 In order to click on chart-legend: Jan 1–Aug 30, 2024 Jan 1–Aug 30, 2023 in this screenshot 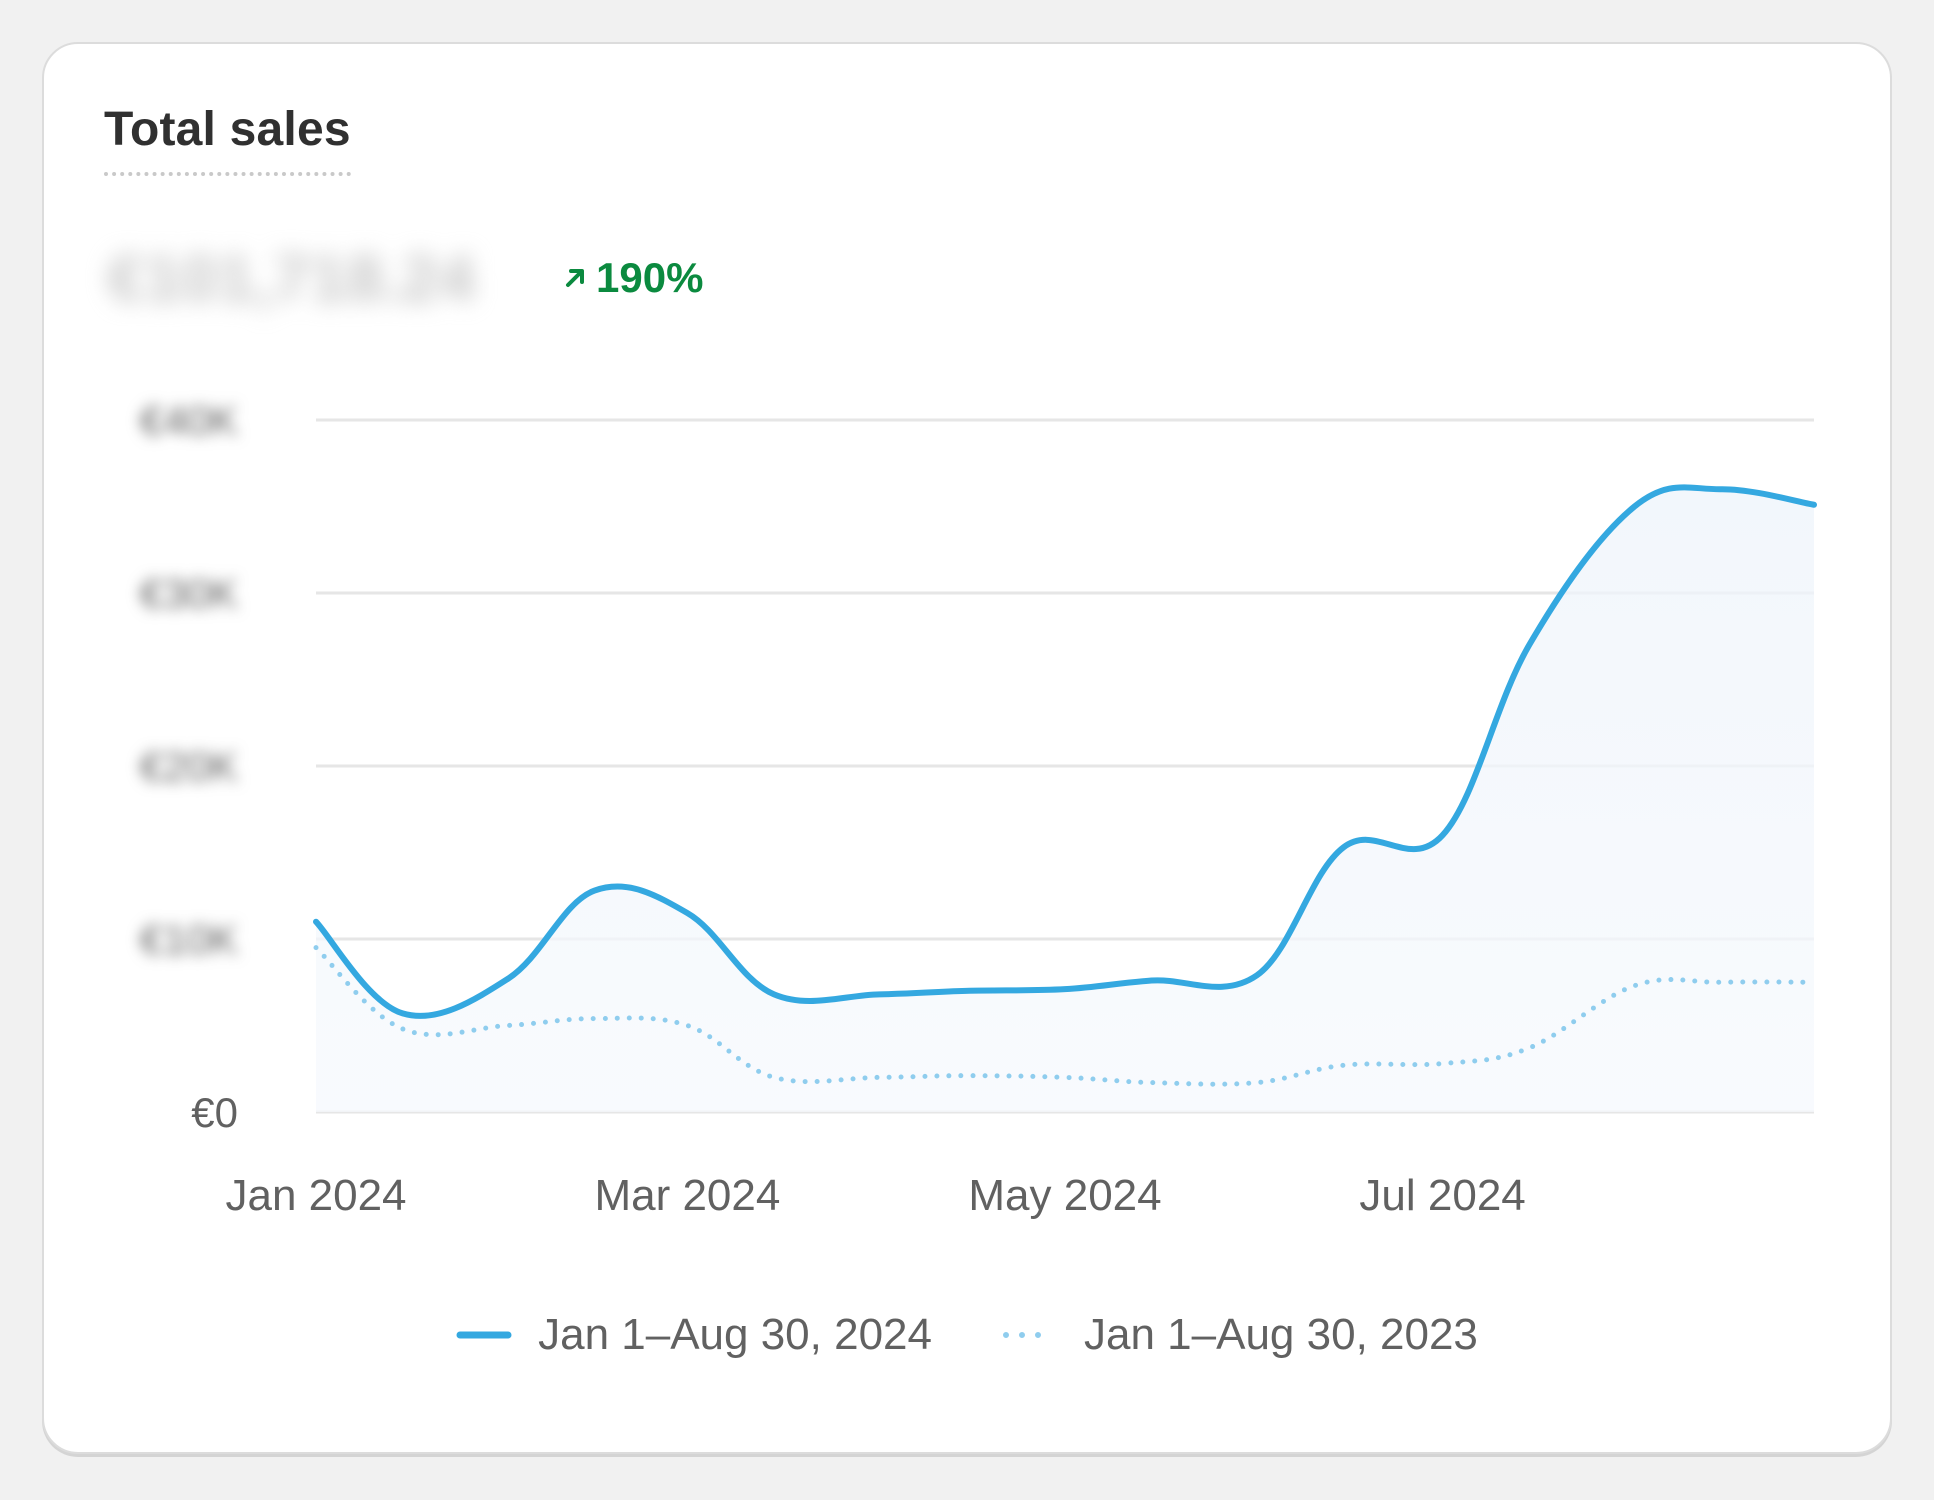, I will do `click(967, 1335)`.